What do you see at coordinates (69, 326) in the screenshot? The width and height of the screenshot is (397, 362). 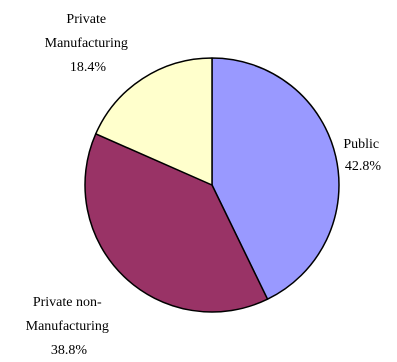 I see `slice-label-private-non-manufacturing: Private non- Manufacturing 38.8%` at bounding box center [69, 326].